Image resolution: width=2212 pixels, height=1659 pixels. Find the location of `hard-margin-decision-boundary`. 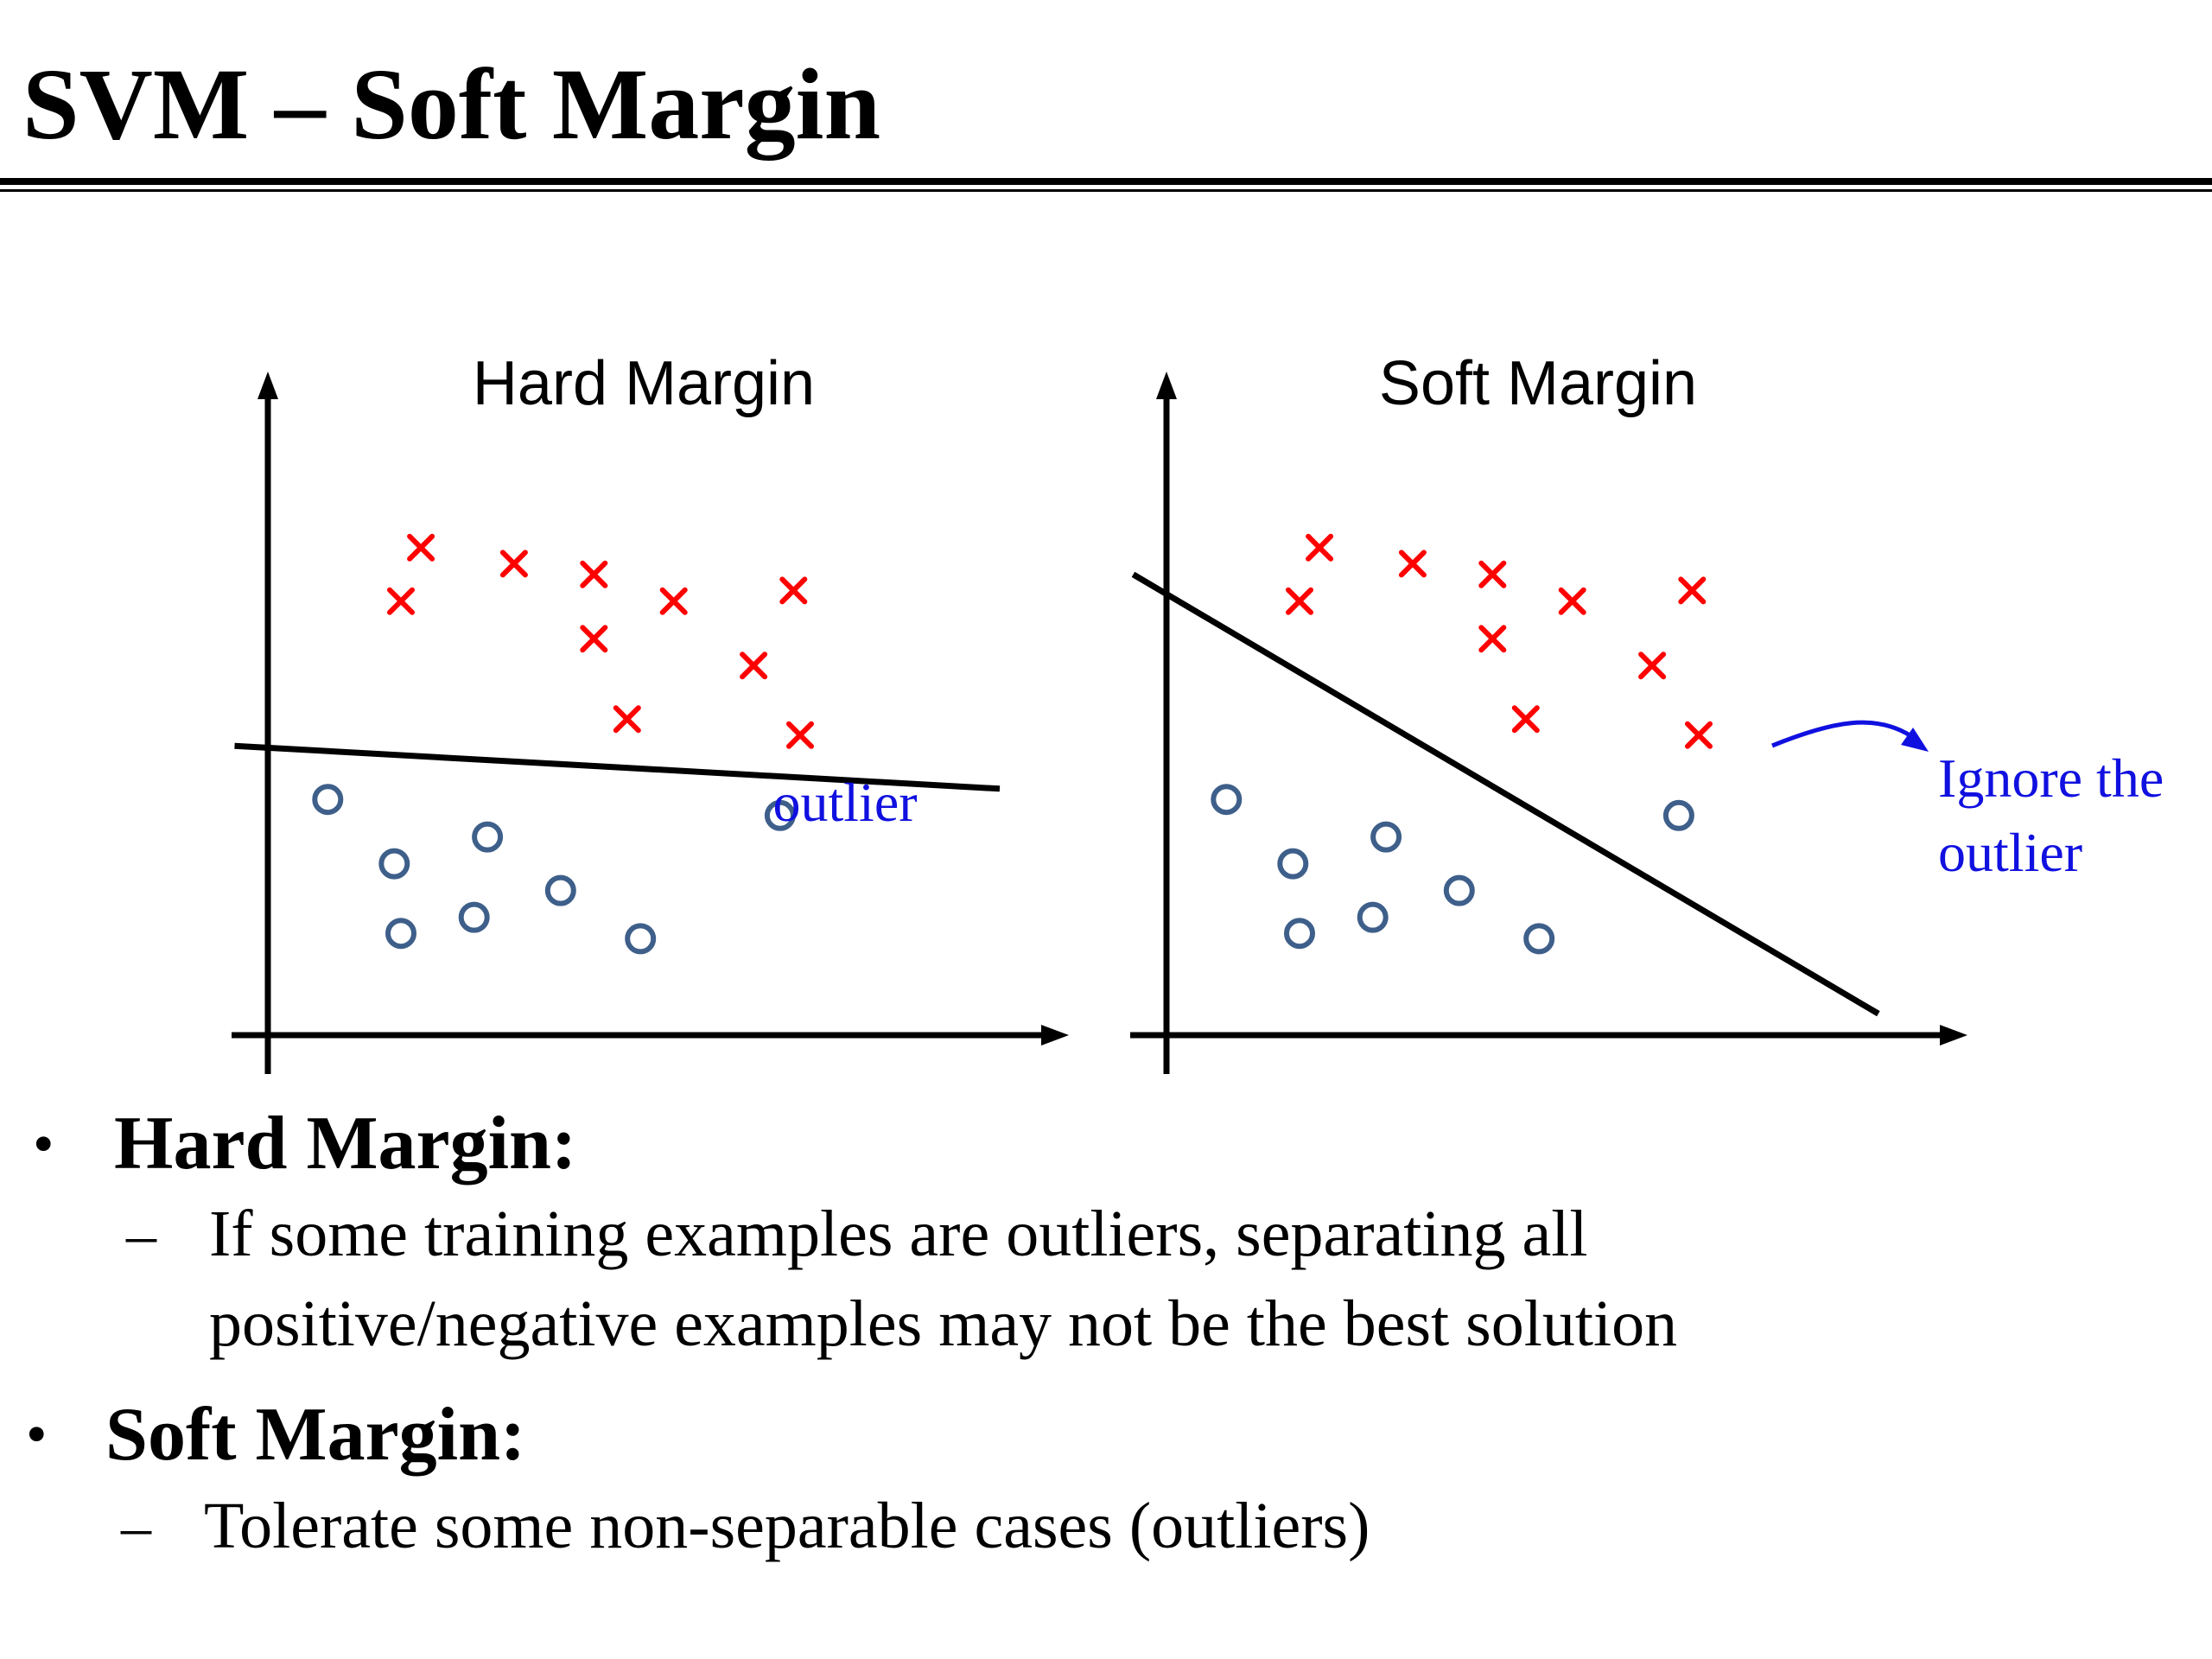

hard-margin-decision-boundary is located at coordinates (617, 767).